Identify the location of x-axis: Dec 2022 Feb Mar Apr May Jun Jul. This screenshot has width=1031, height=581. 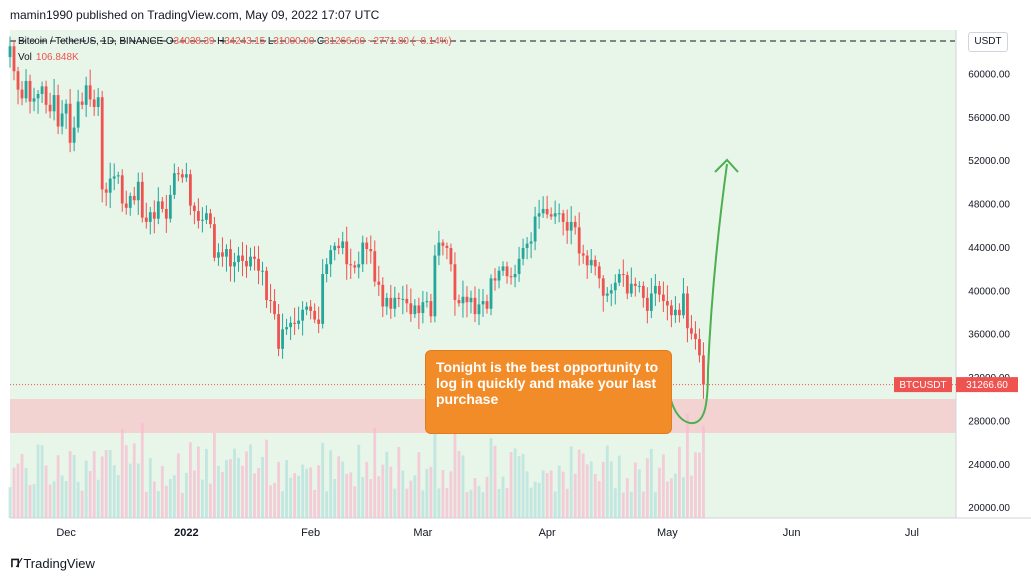
(487, 533).